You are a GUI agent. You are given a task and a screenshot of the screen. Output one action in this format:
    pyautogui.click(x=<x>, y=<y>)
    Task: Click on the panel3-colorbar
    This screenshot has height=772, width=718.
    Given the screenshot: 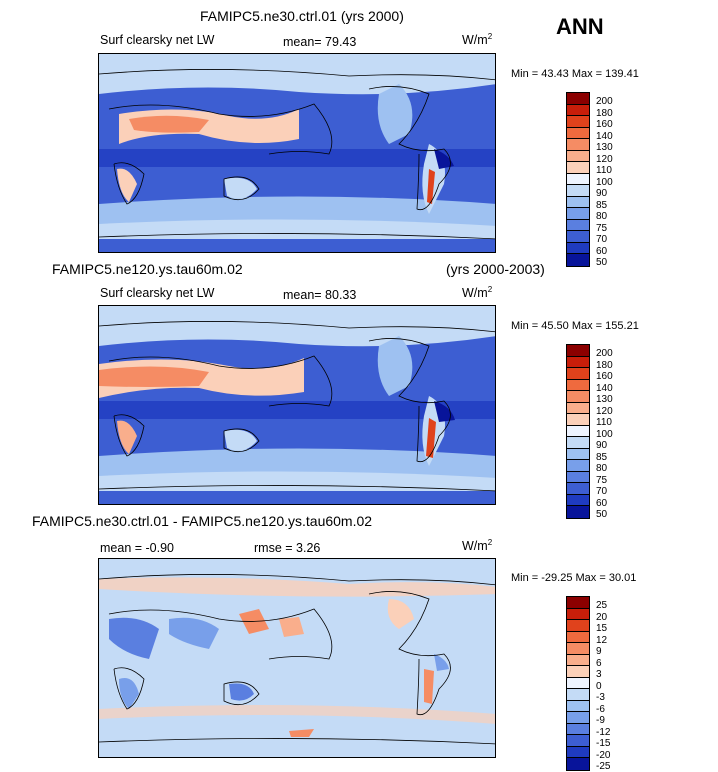 What is the action you would take?
    pyautogui.click(x=578, y=683)
    